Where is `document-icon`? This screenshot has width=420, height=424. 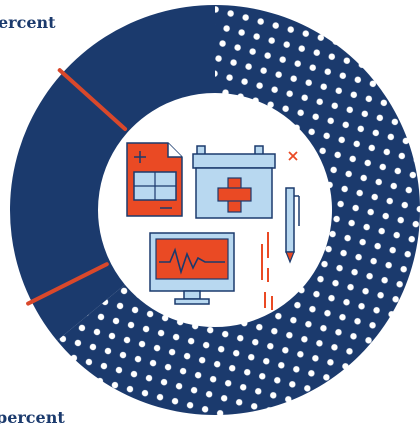
document-icon is located at coordinates (154, 179).